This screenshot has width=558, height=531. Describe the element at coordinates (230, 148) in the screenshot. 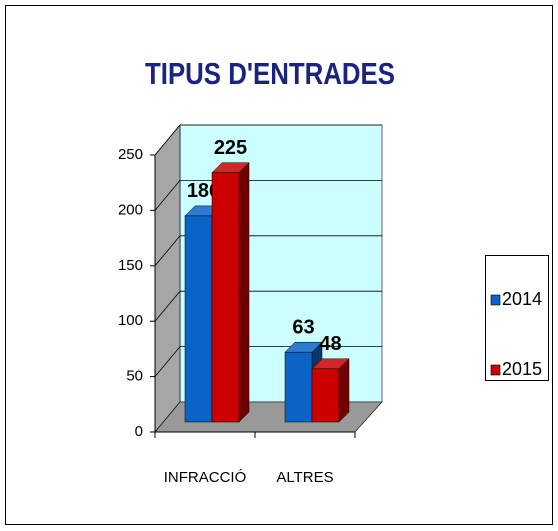

I see `data-label: 225` at that location.